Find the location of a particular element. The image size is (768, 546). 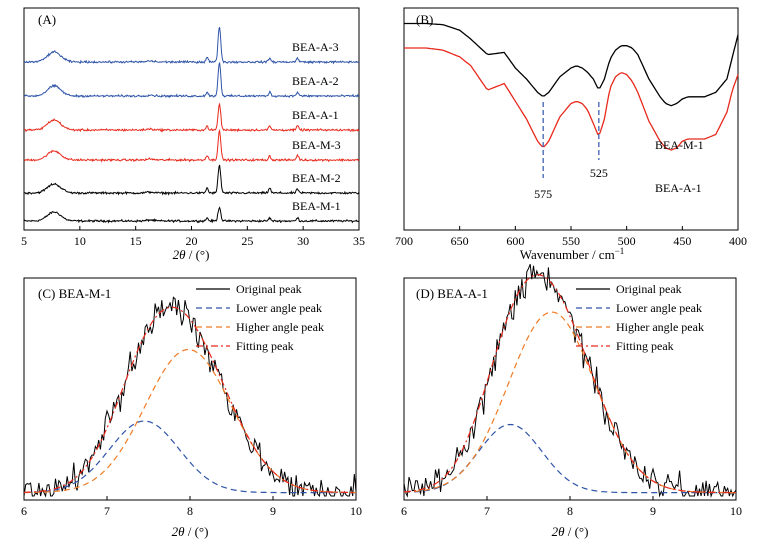

panel-d-x-axis-label-unit: / (°) is located at coordinates (576, 531).